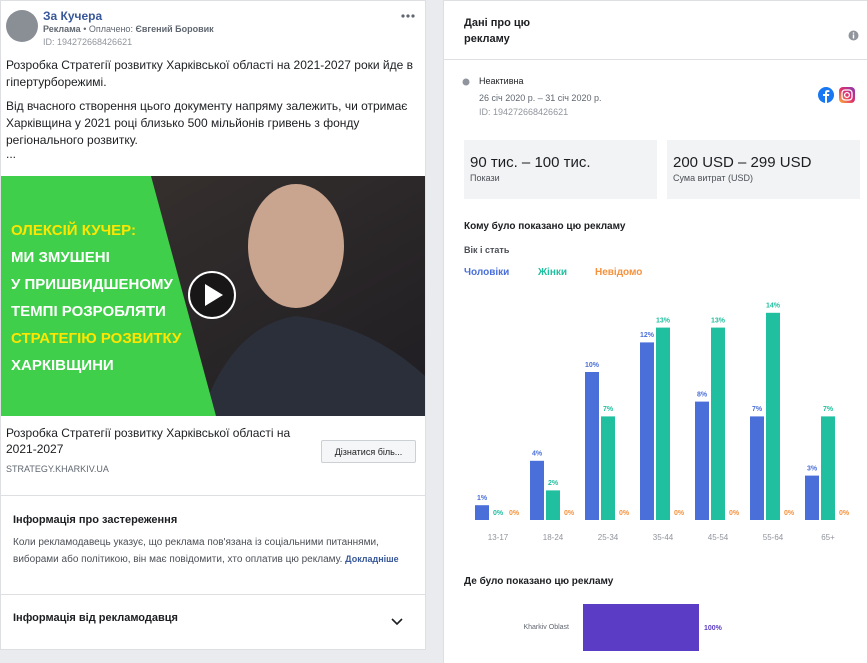  I want to click on learn-more: Докладніше, so click(372, 559).